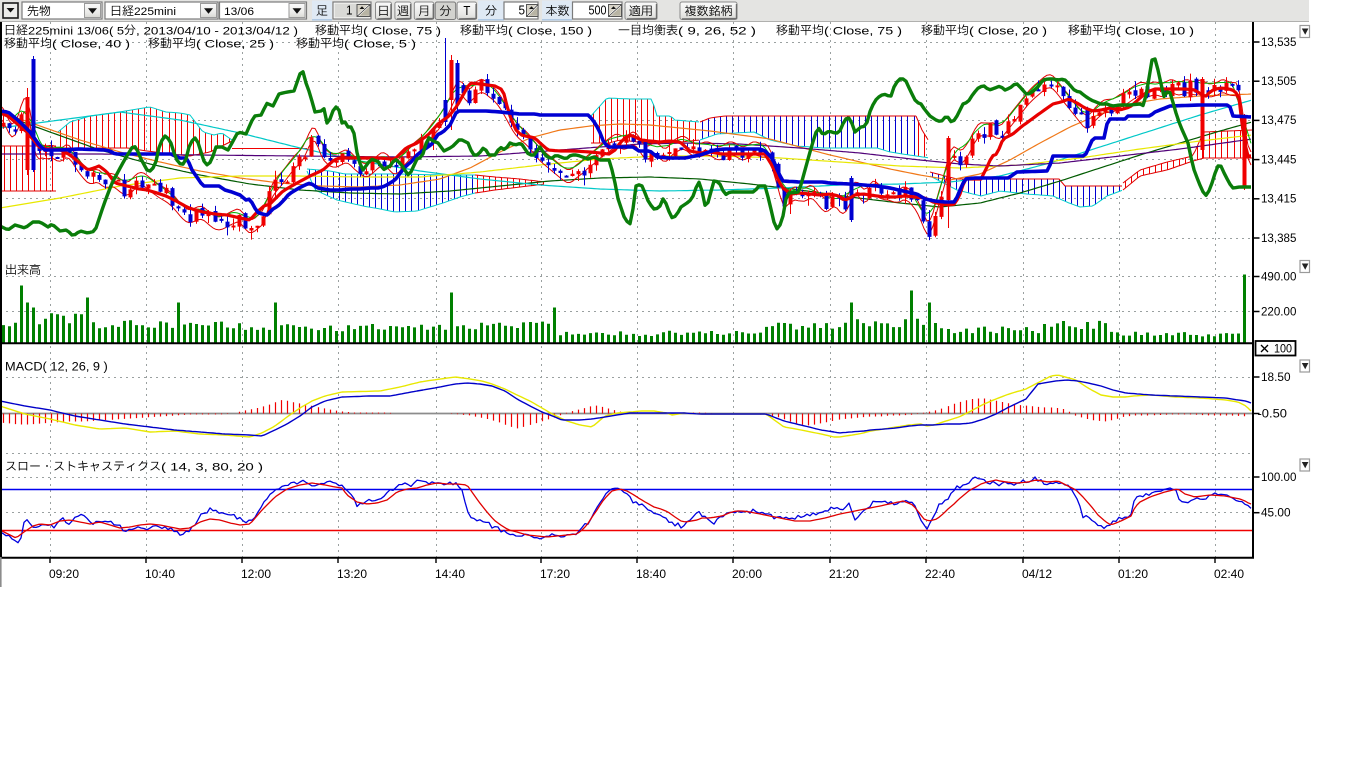 The width and height of the screenshot is (1366, 768). I want to click on svg-text: 21:20, so click(844, 574).